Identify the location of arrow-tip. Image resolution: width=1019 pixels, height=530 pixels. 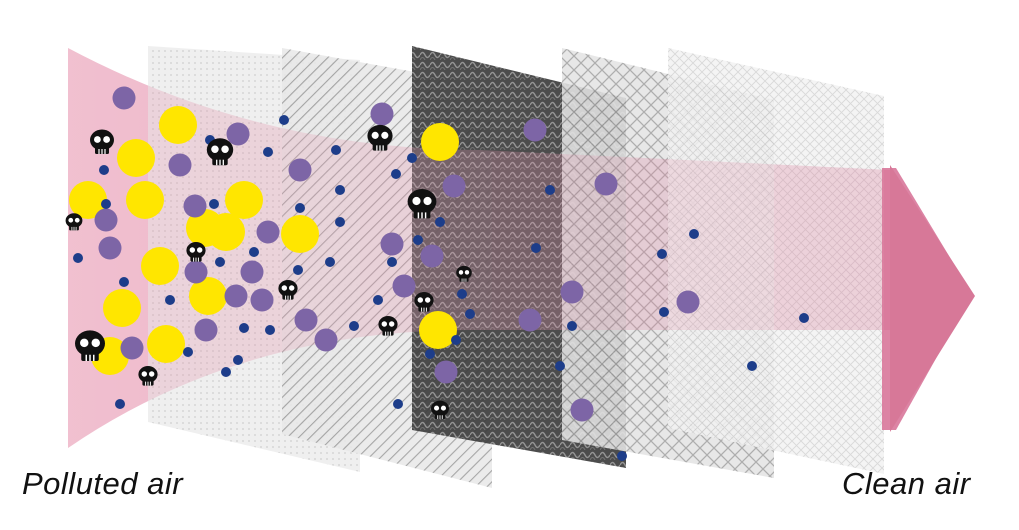
(932, 298).